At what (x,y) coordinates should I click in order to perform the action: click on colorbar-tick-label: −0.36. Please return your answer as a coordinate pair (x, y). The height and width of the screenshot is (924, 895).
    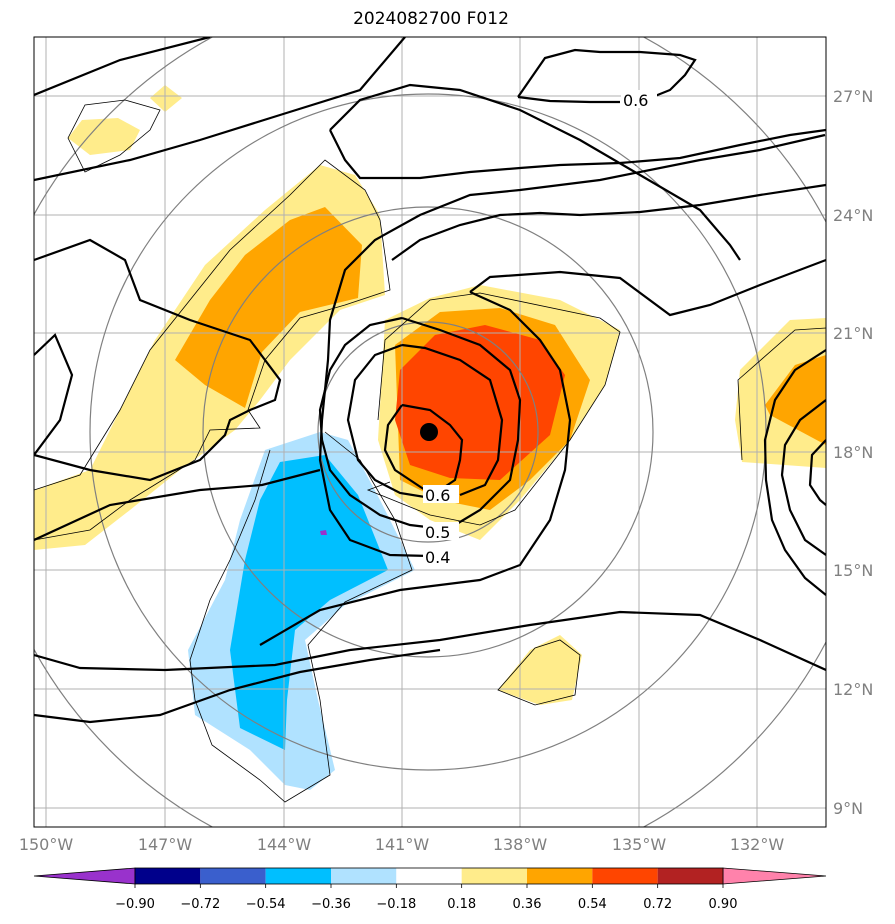
    Looking at the image, I should click on (331, 904).